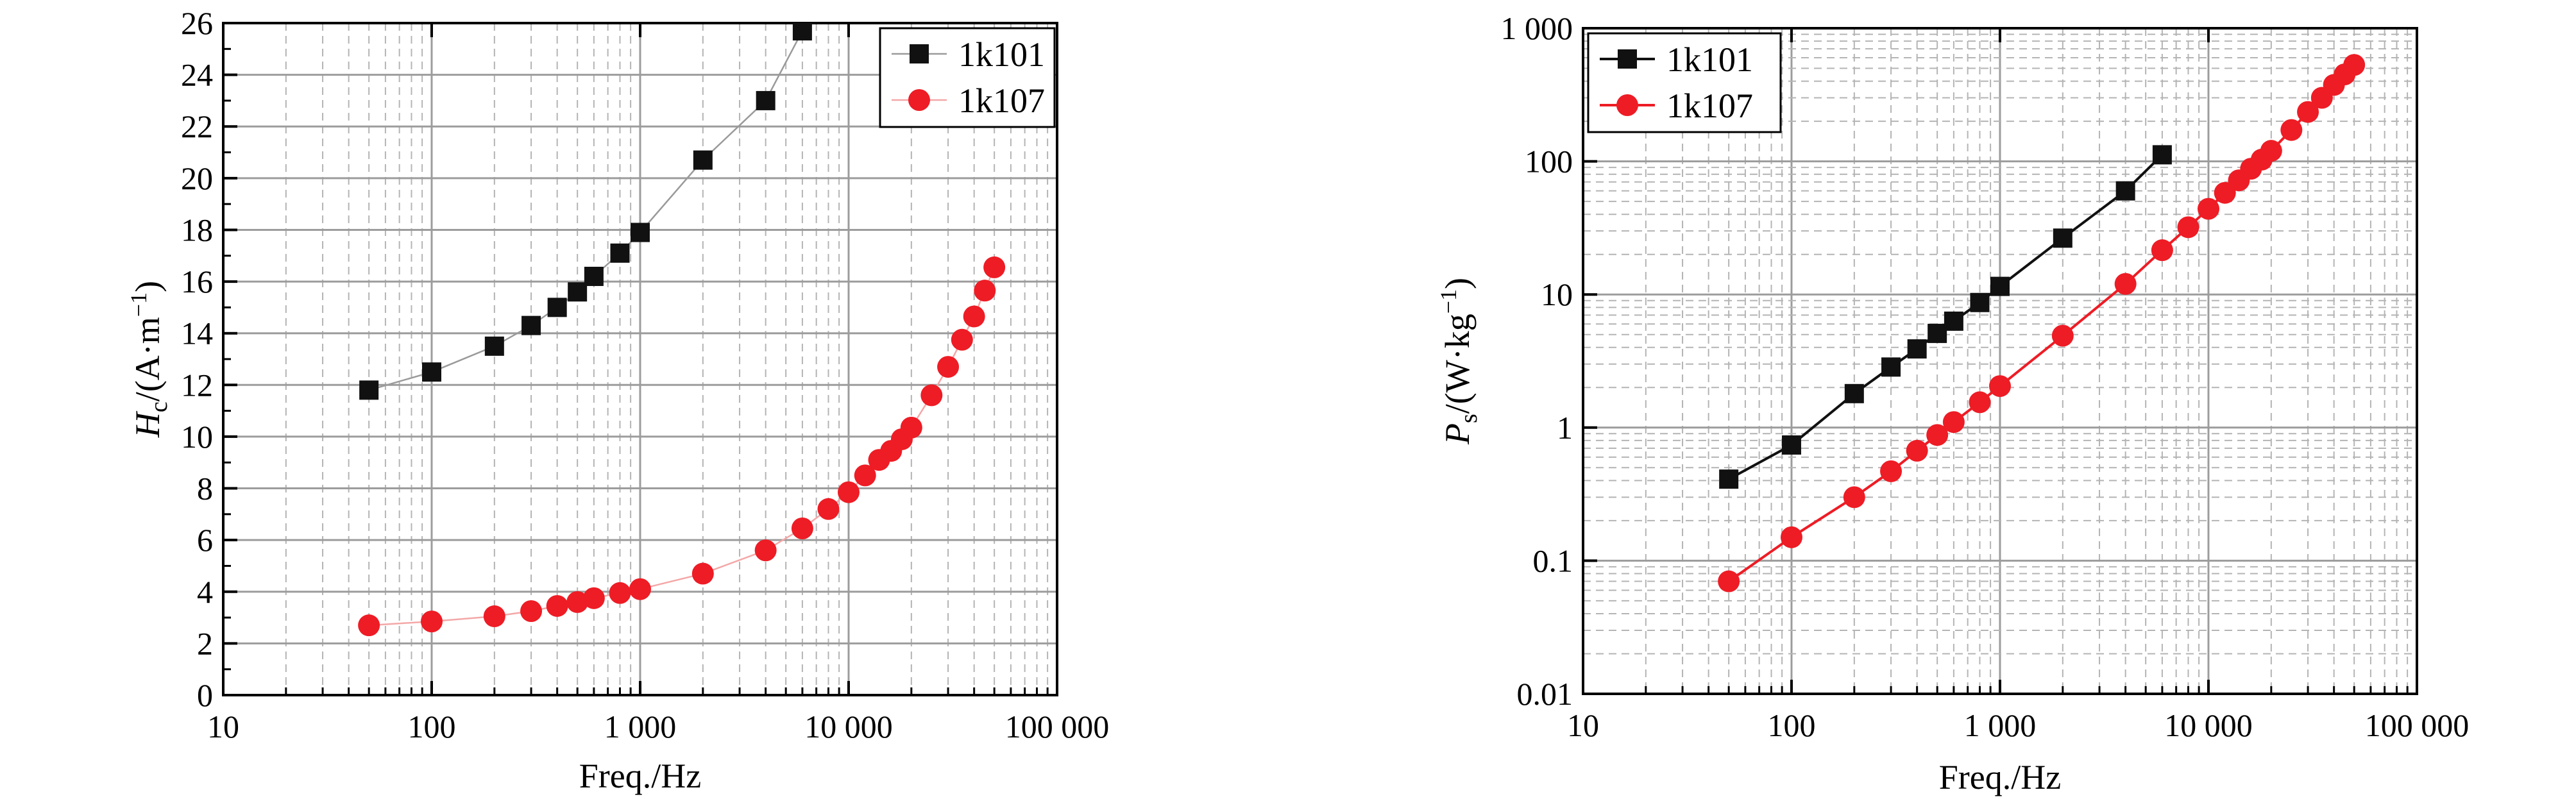 Image resolution: width=2576 pixels, height=799 pixels. I want to click on hc-series-1k107, so click(682, 446).